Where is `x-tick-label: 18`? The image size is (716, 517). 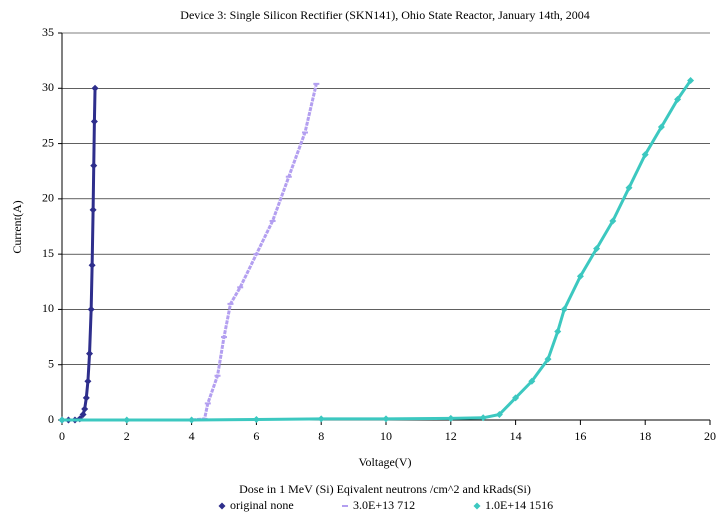
x-tick-label: 18 is located at coordinates (645, 436).